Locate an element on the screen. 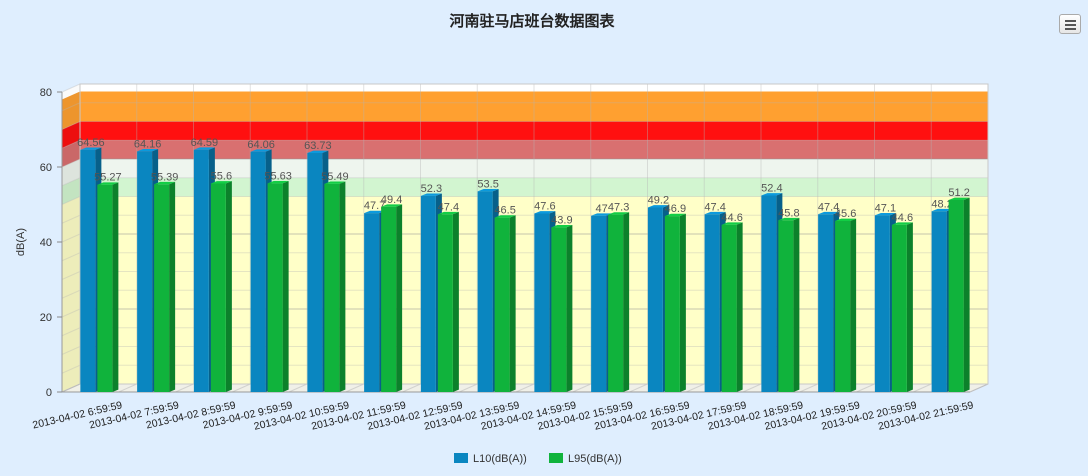 This screenshot has height=476, width=1088. legend-item-l95: L95(dB(A)) is located at coordinates (585, 459).